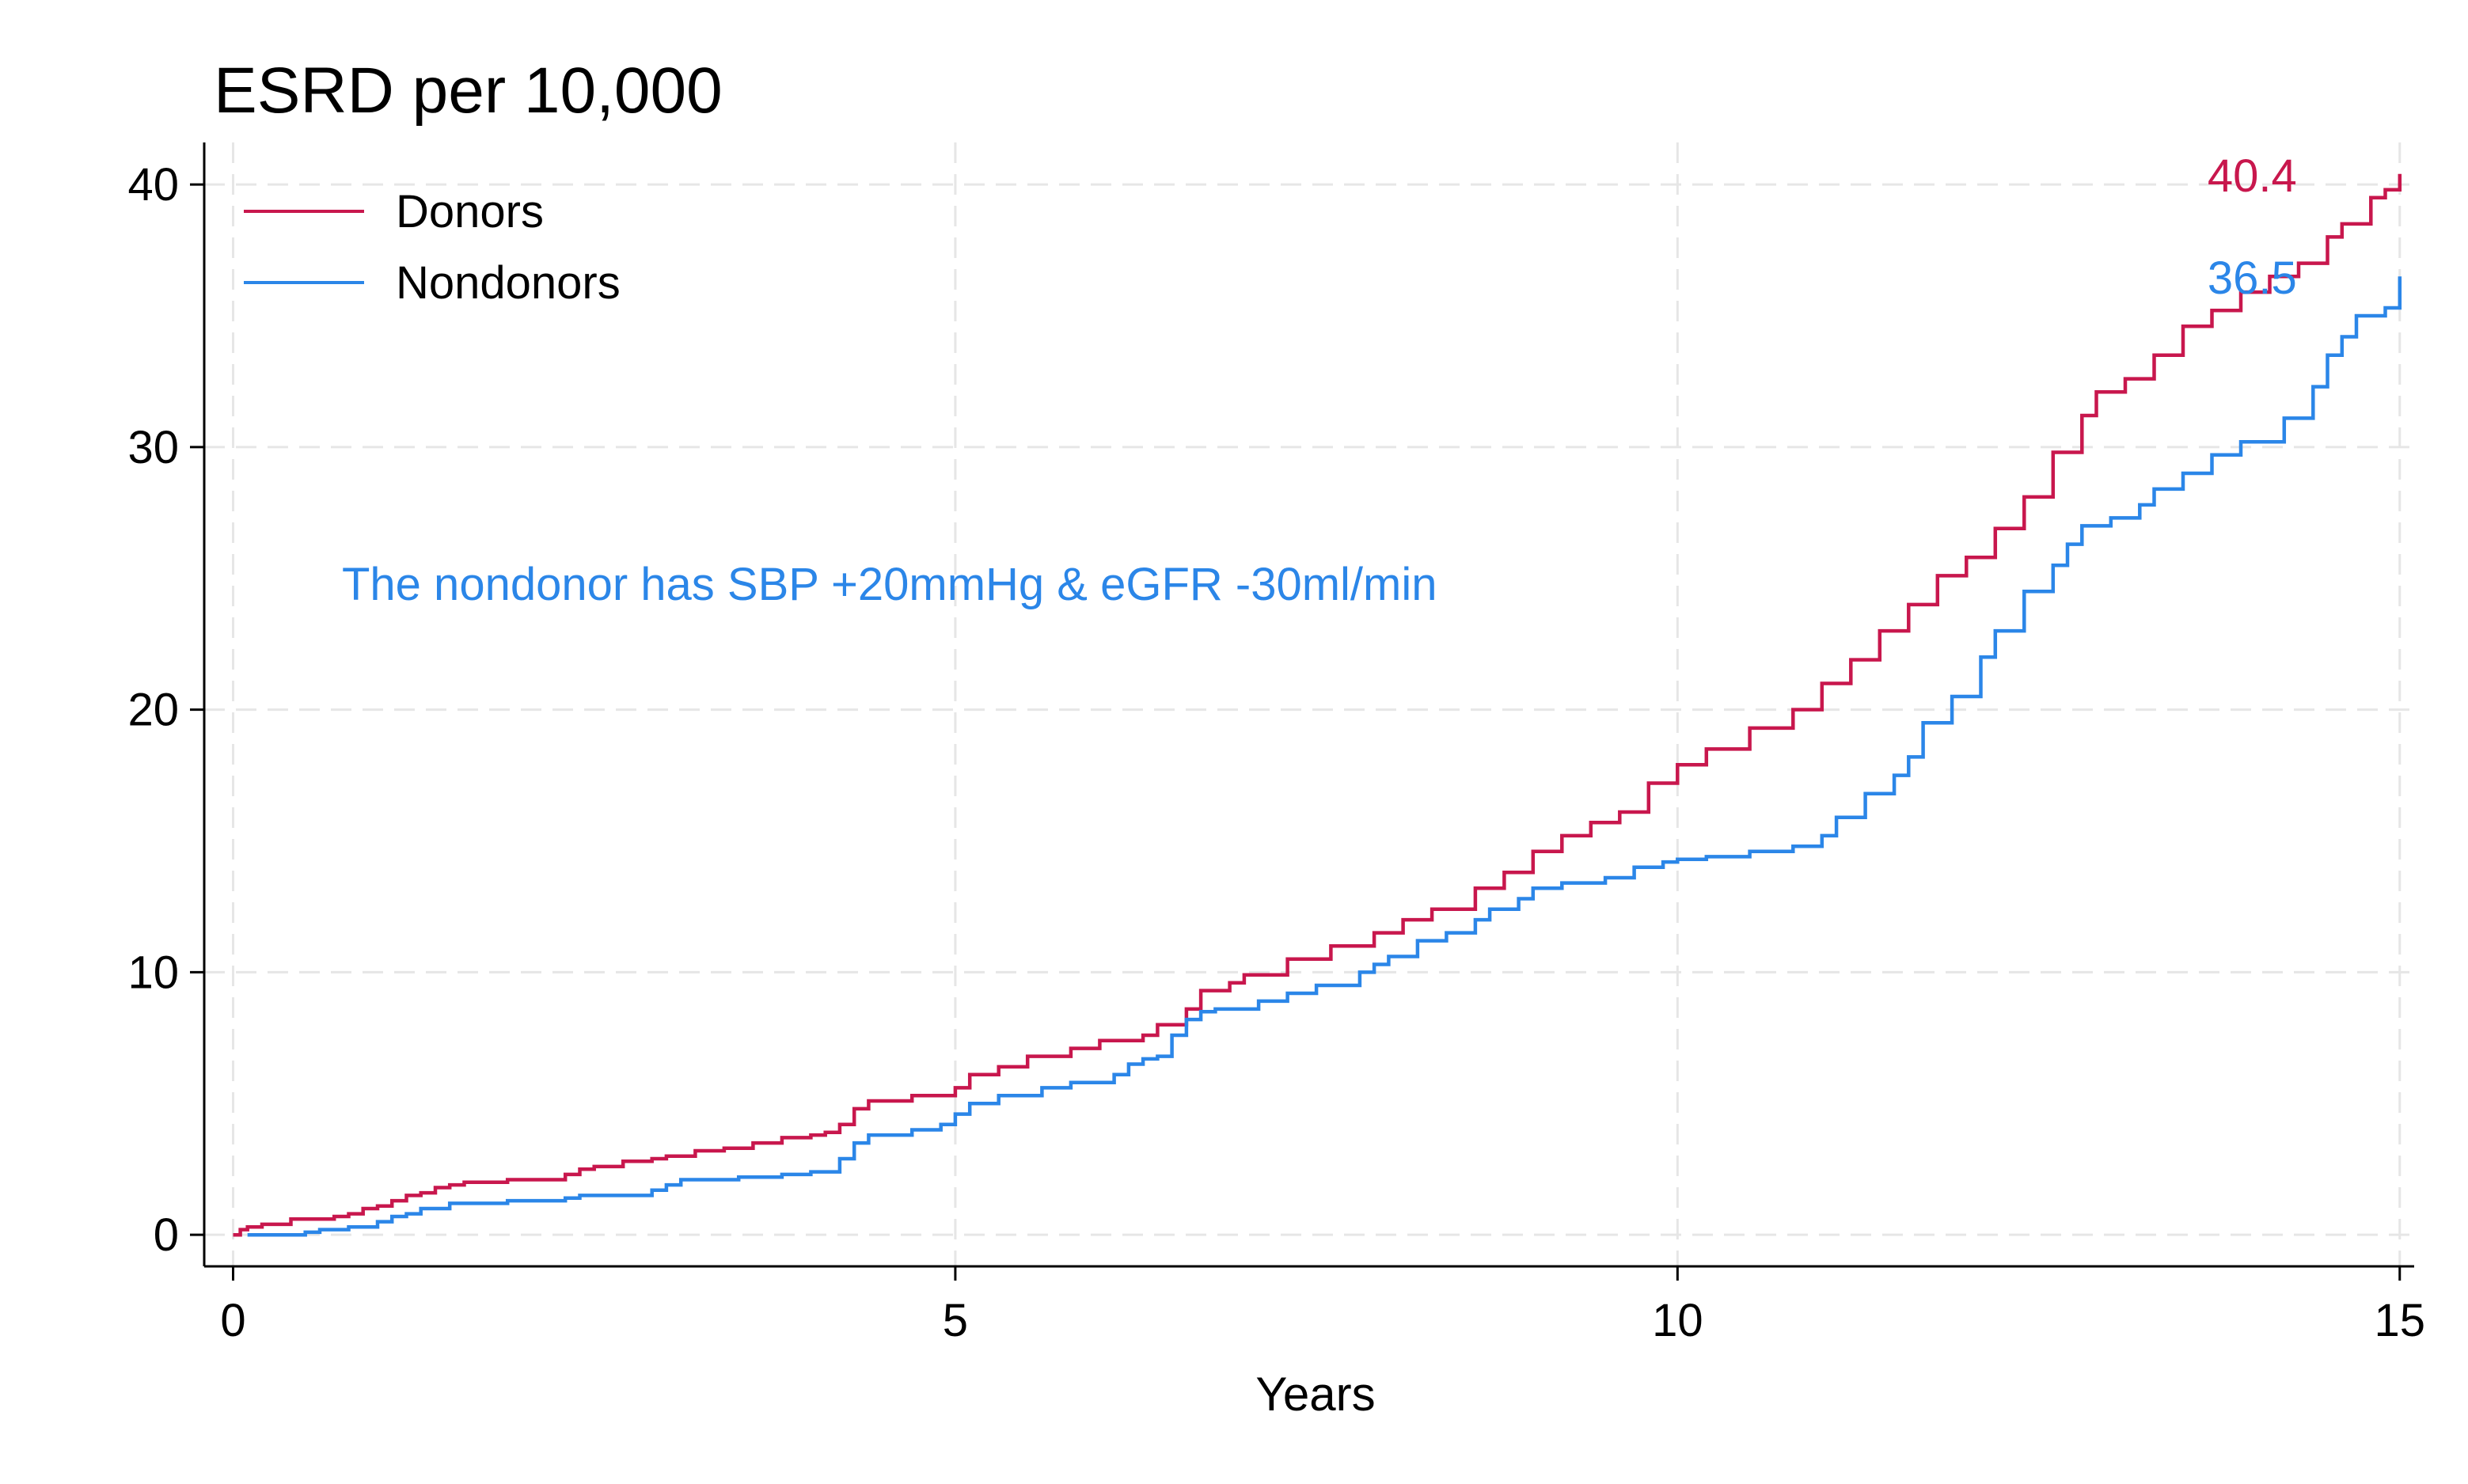 Image resolution: width=2468 pixels, height=1484 pixels. What do you see at coordinates (955, 1320) in the screenshot?
I see `x-tick-label: 5` at bounding box center [955, 1320].